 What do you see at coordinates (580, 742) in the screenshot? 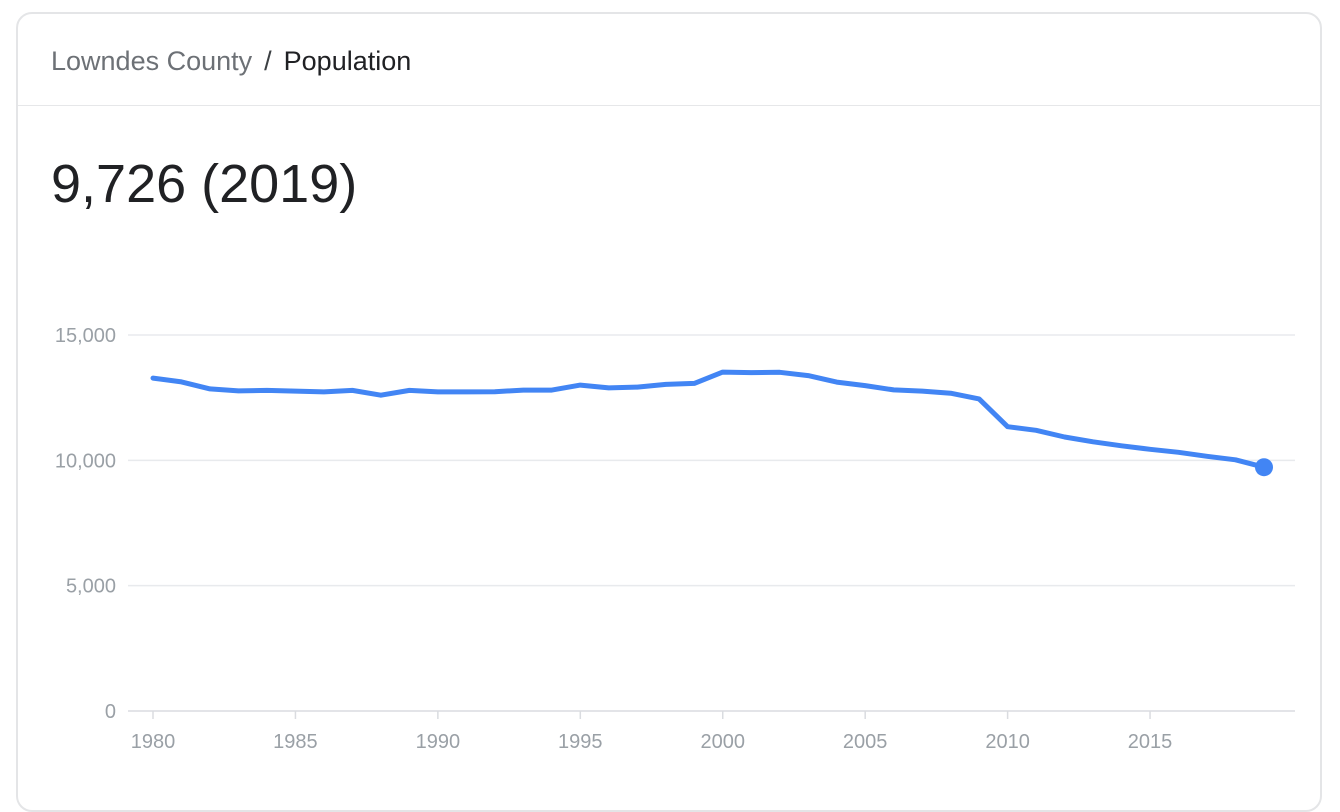
I see `x-tick-label: 1995` at bounding box center [580, 742].